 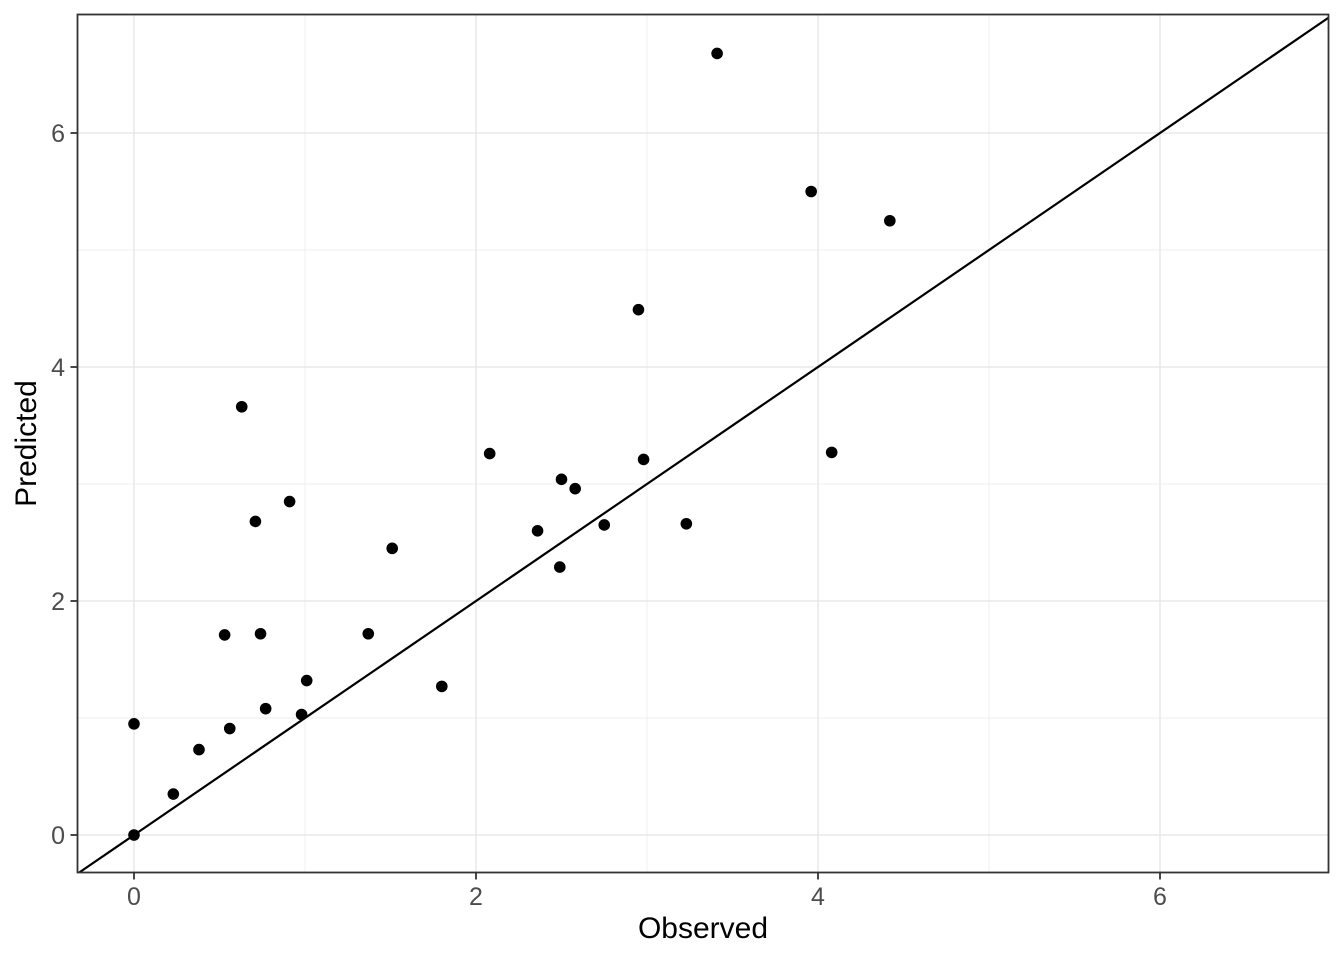 I want to click on y-tick-label: 6, so click(x=58, y=134).